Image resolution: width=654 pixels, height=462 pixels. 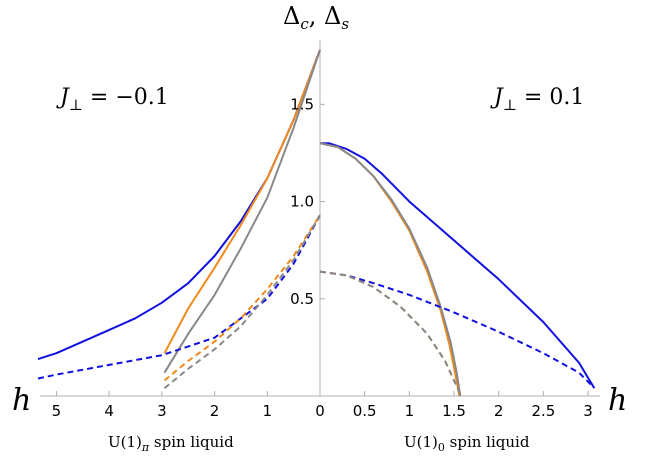 What do you see at coordinates (242, 298) in the screenshot?
I see `left-series-4-dashed` at bounding box center [242, 298].